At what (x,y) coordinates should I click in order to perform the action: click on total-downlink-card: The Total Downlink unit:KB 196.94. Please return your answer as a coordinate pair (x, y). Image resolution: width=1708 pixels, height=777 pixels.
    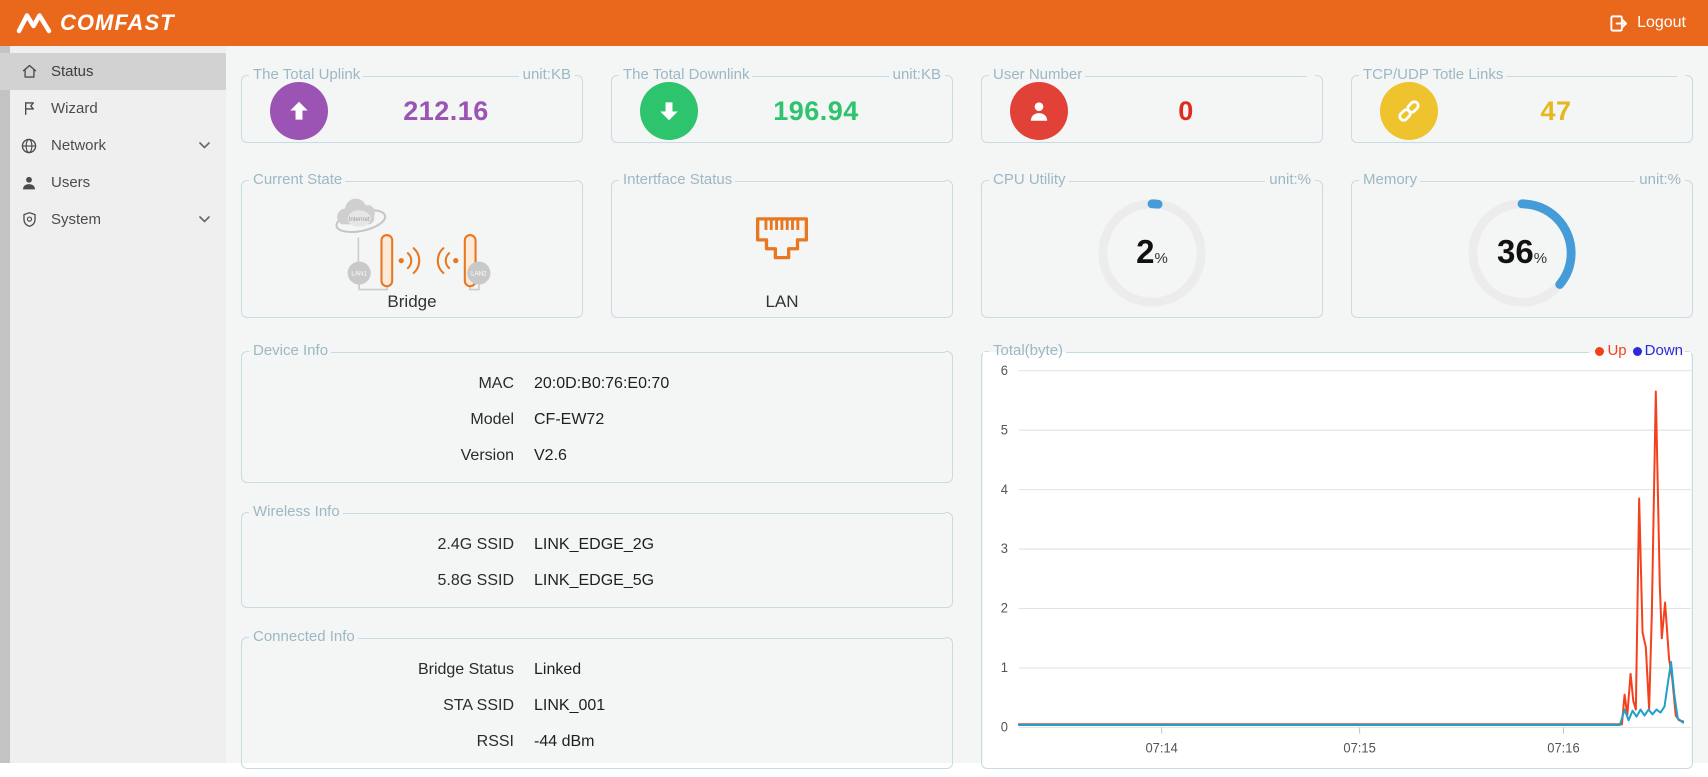
    Looking at the image, I should click on (782, 104).